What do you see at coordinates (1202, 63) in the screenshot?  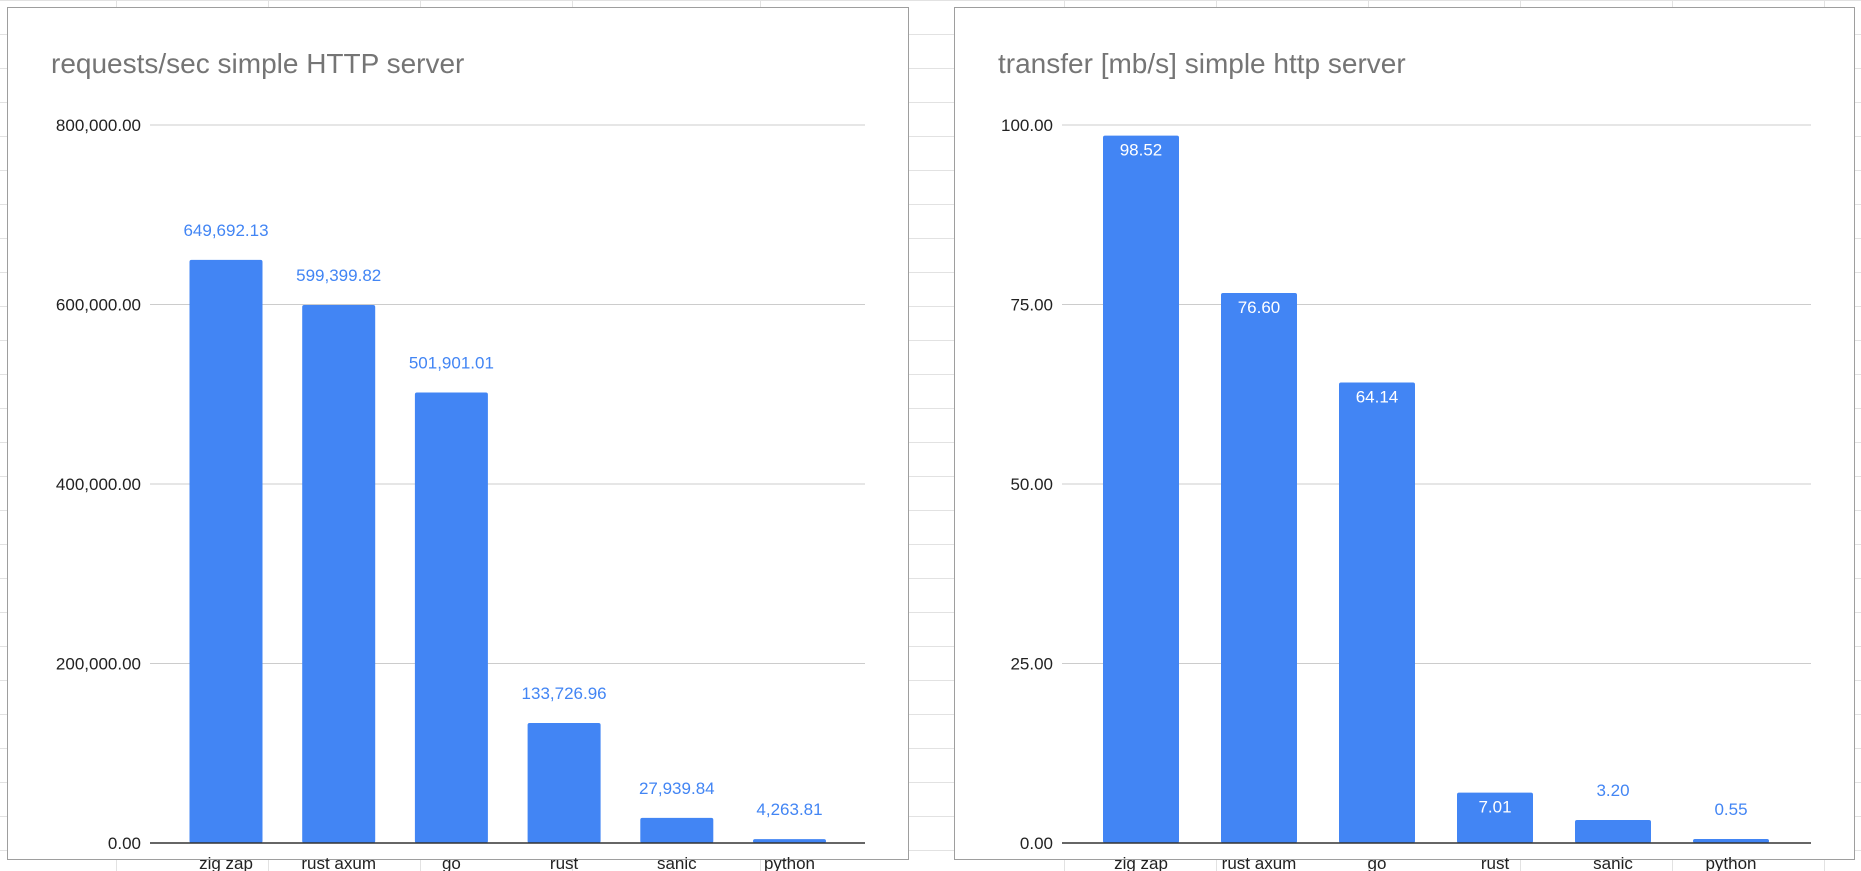 I see `chart-title: transfer [mb/s] simple http server` at bounding box center [1202, 63].